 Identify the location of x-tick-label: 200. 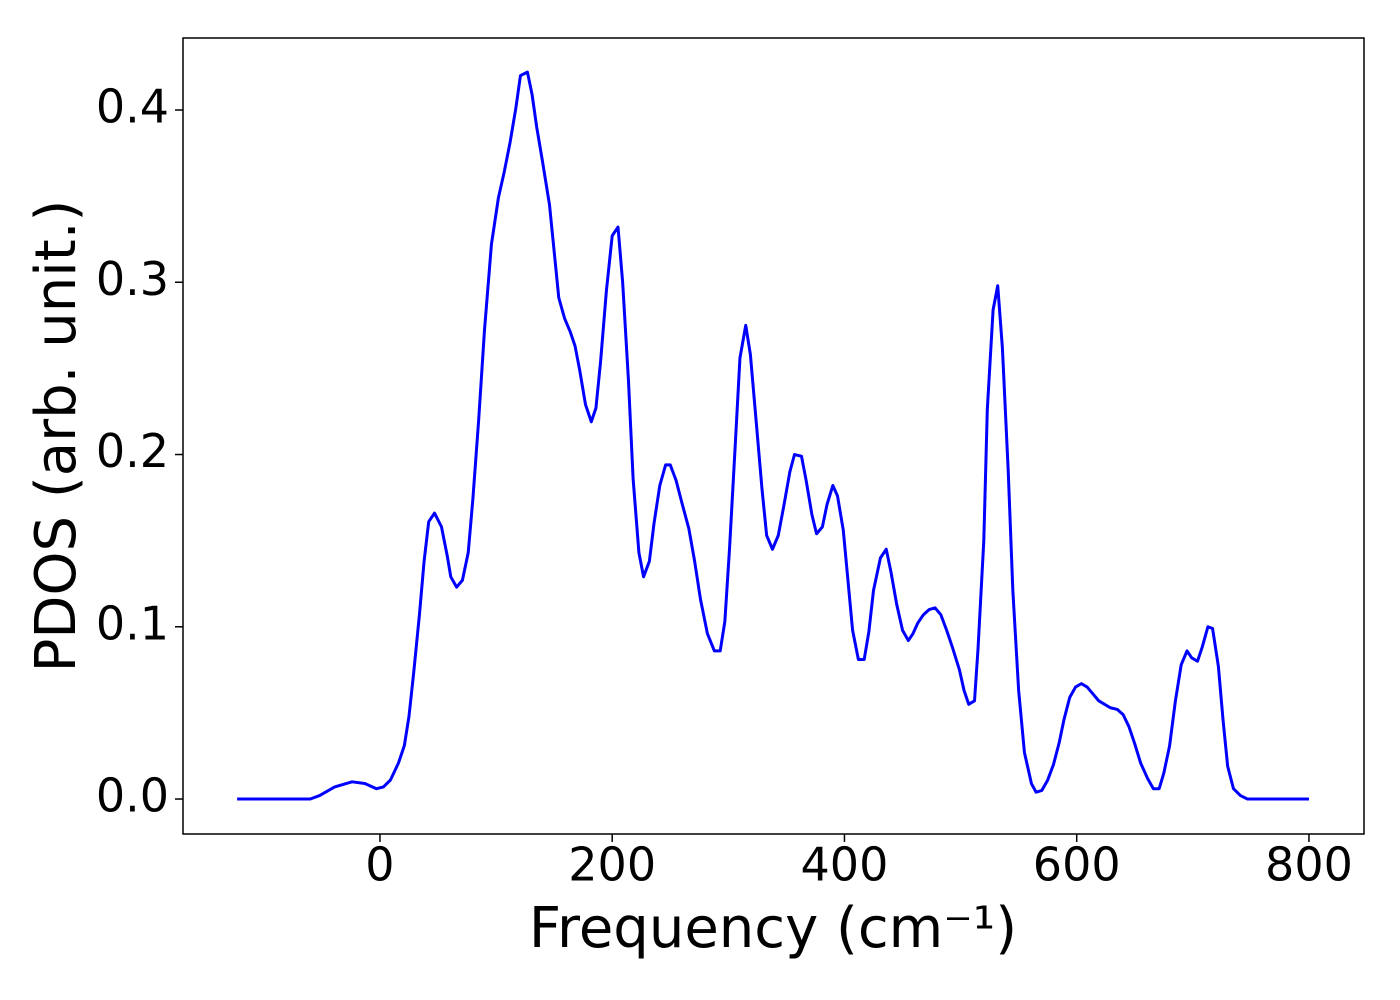
(612, 865).